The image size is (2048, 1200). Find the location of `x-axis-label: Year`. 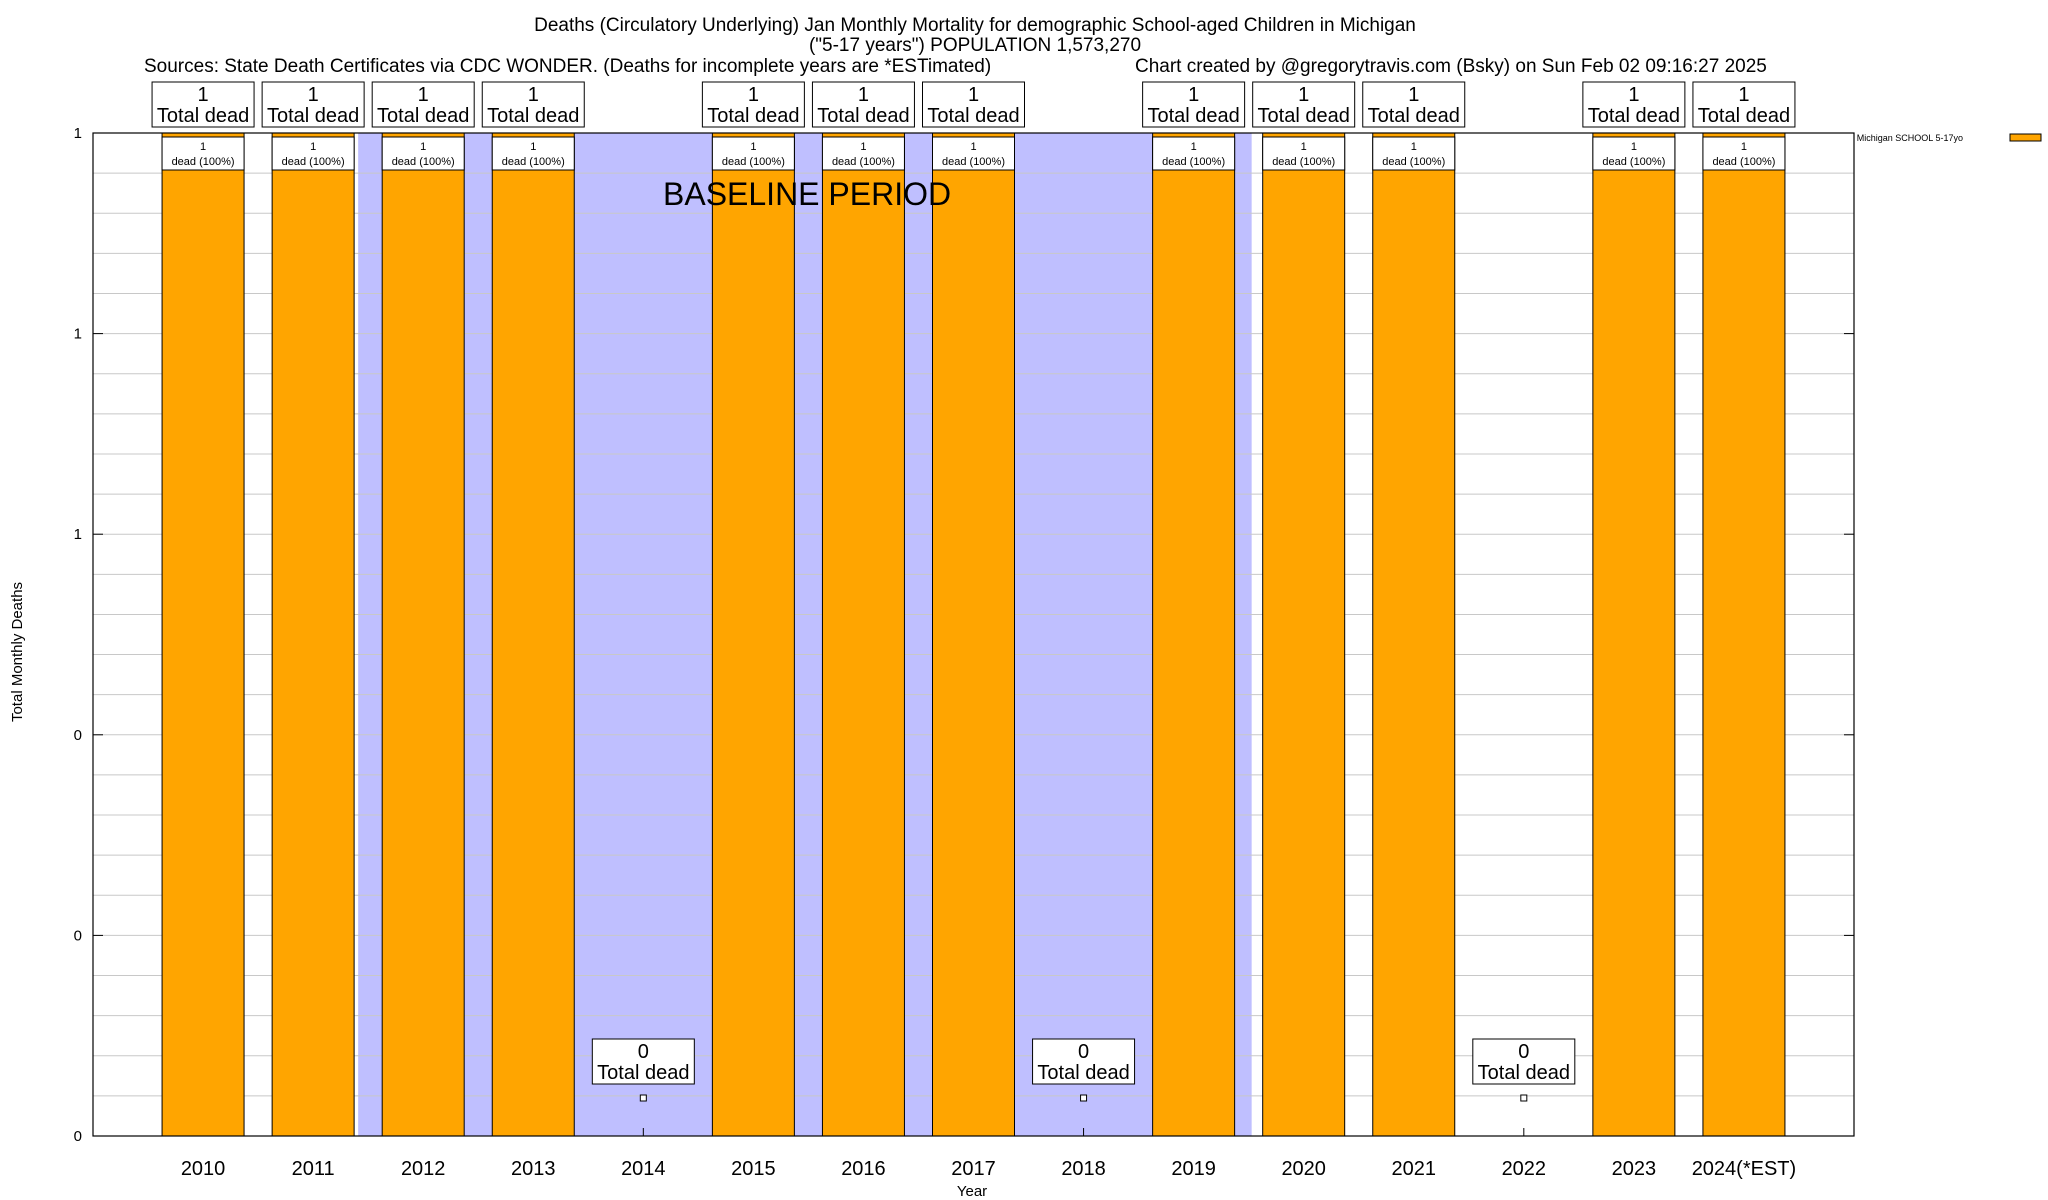

x-axis-label: Year is located at coordinates (972, 1191).